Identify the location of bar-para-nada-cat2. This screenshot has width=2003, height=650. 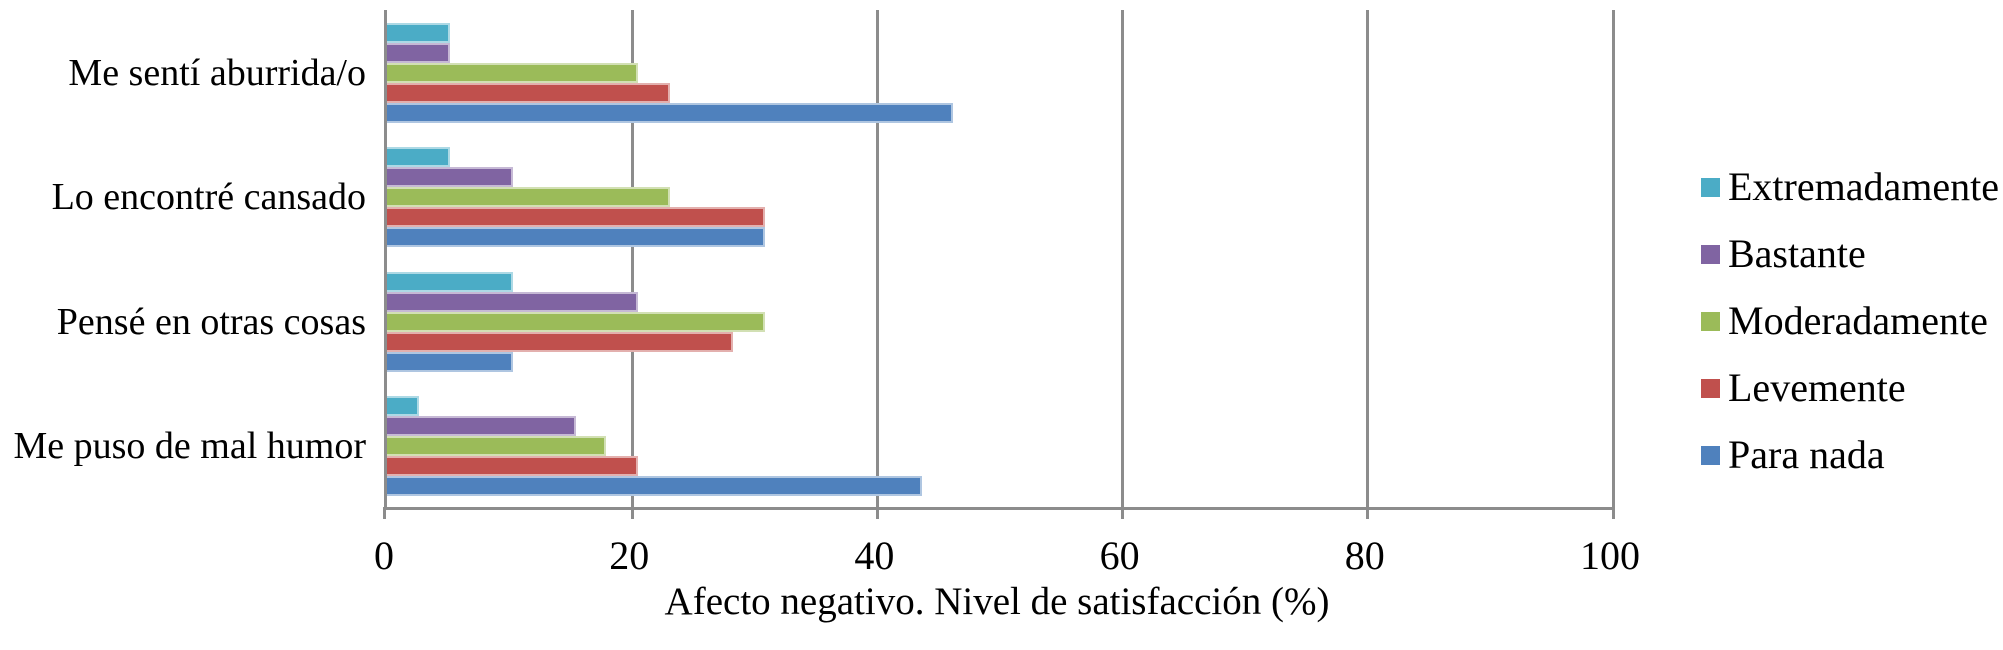
(450, 361).